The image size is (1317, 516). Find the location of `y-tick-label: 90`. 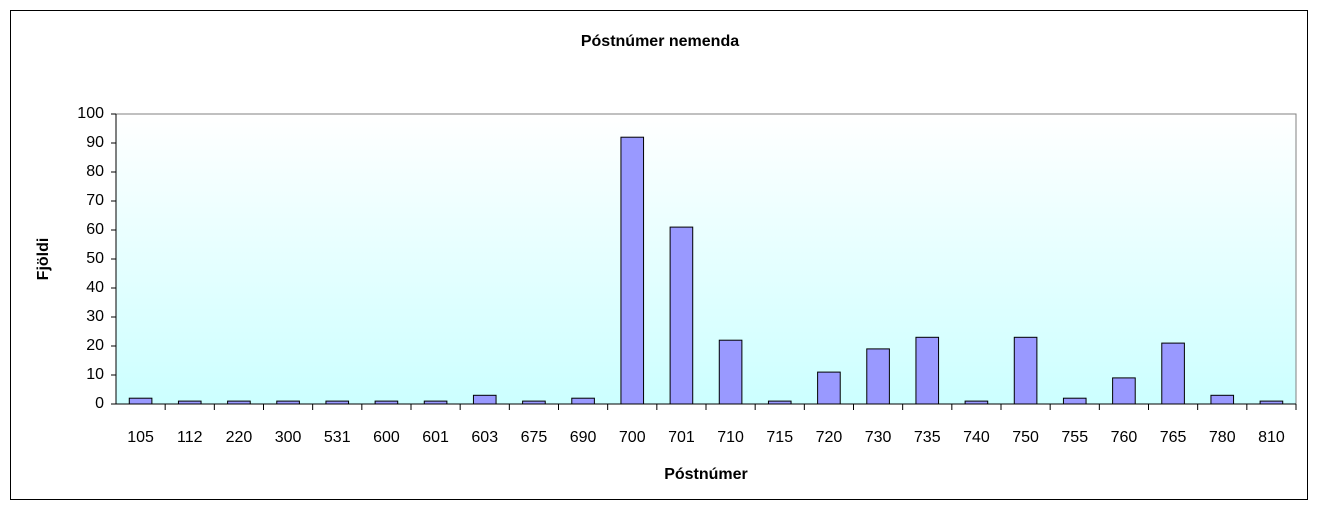

y-tick-label: 90 is located at coordinates (95, 142).